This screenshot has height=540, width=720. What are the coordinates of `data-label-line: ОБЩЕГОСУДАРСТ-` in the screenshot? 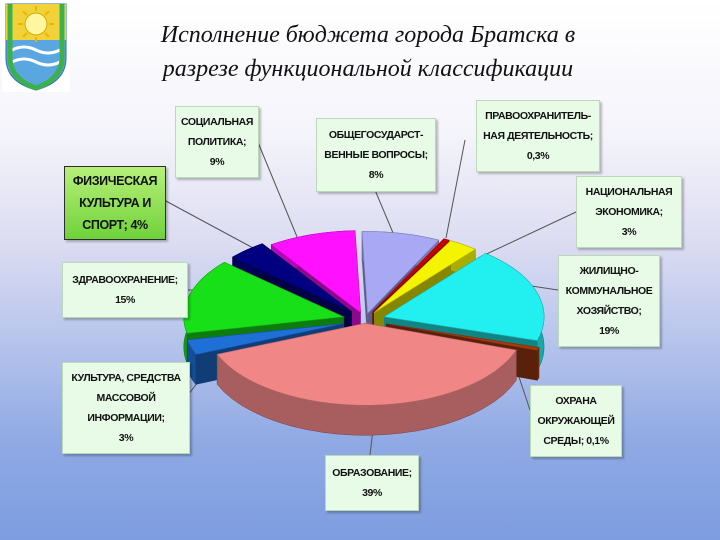 It's located at (376, 135).